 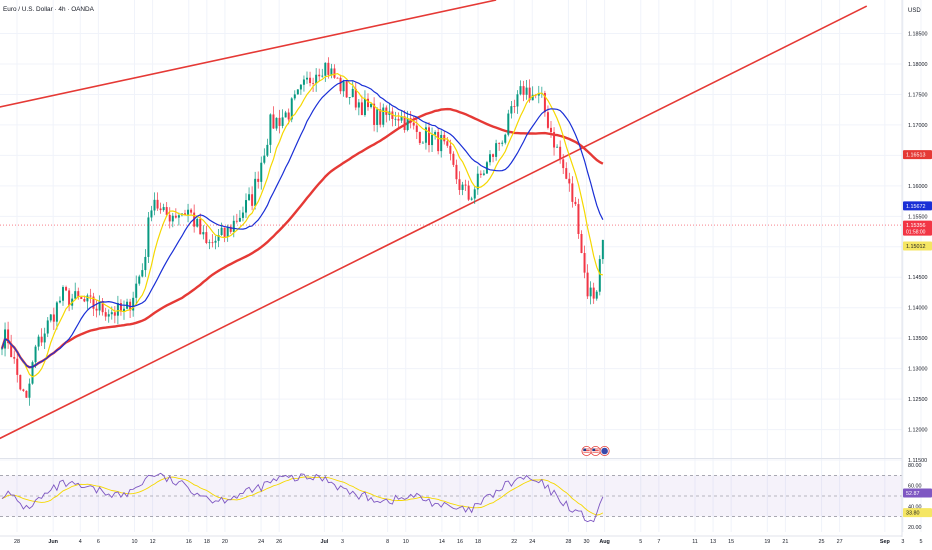 I want to click on us-flag-icon, so click(x=586, y=450).